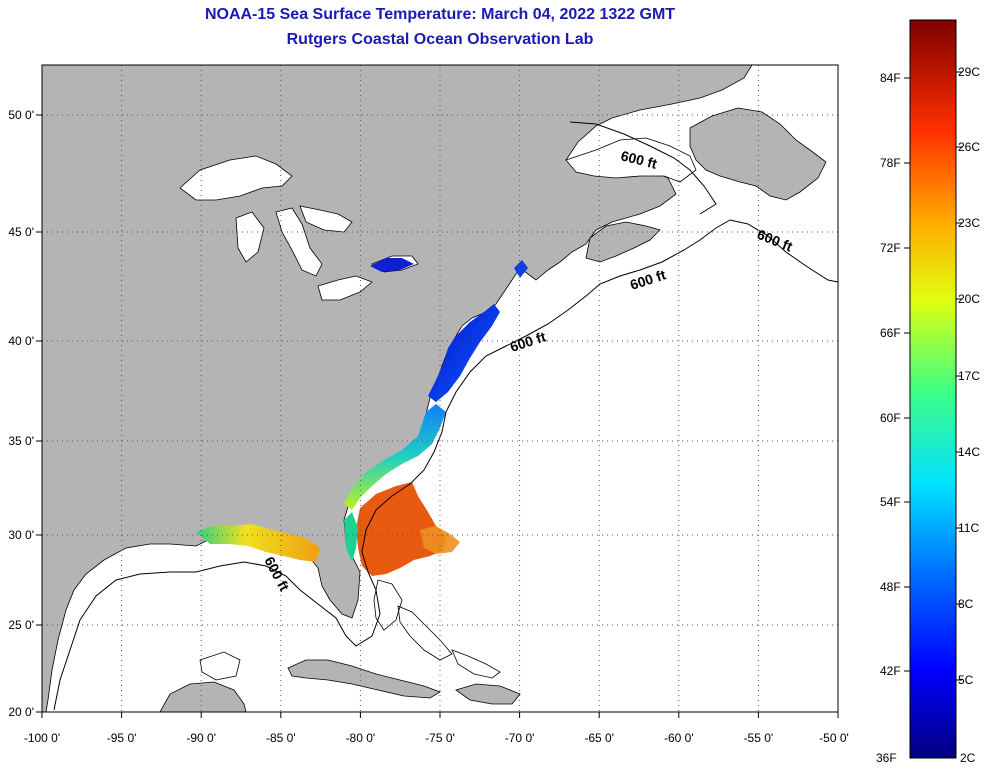 The height and width of the screenshot is (770, 984). I want to click on colorbar-f-label: 36F, so click(886, 758).